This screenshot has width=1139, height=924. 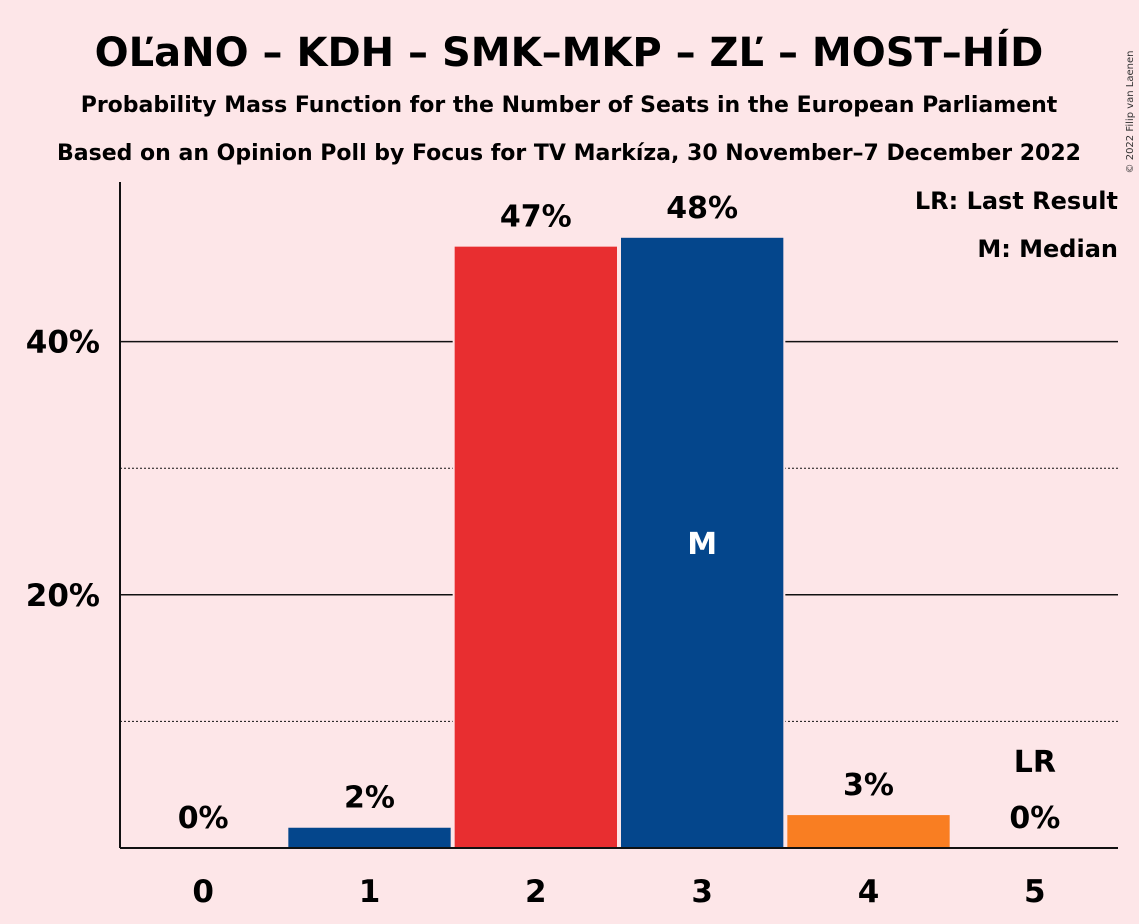 What do you see at coordinates (63, 469) in the screenshot?
I see `y-axis-ticks: 20% 40%` at bounding box center [63, 469].